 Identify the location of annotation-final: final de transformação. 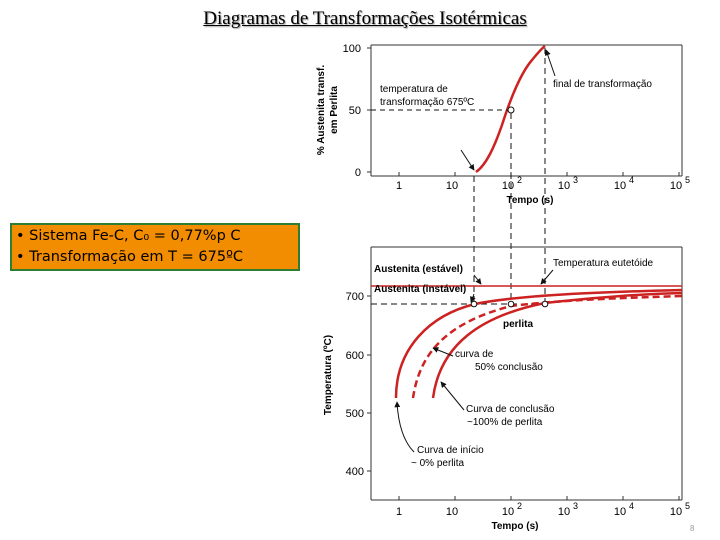
(602, 84).